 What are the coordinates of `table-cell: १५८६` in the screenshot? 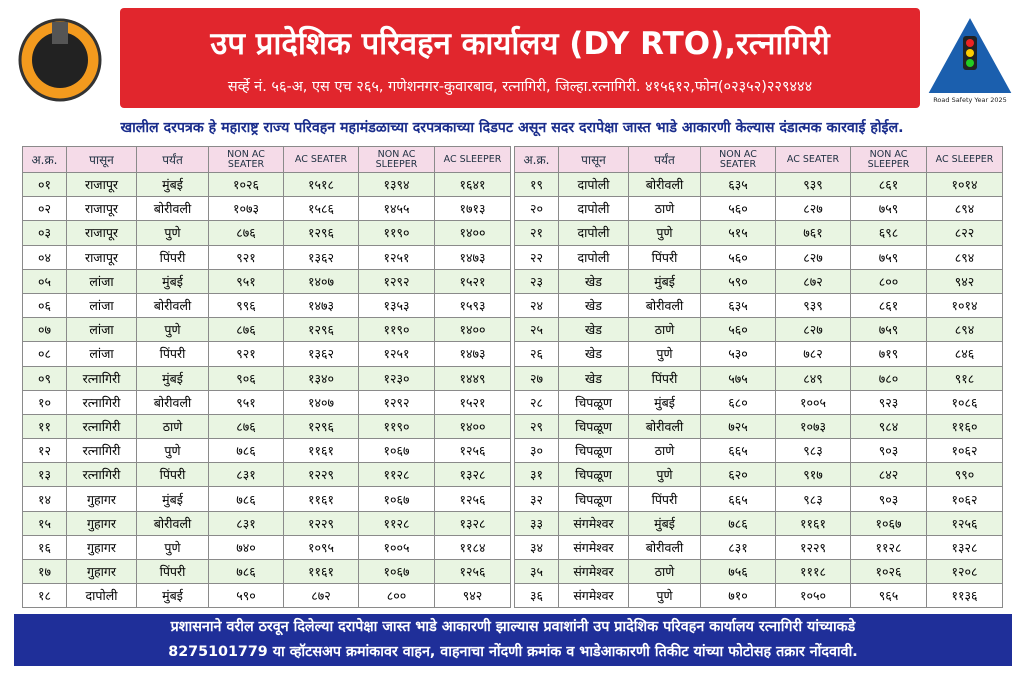 It's located at (321, 209).